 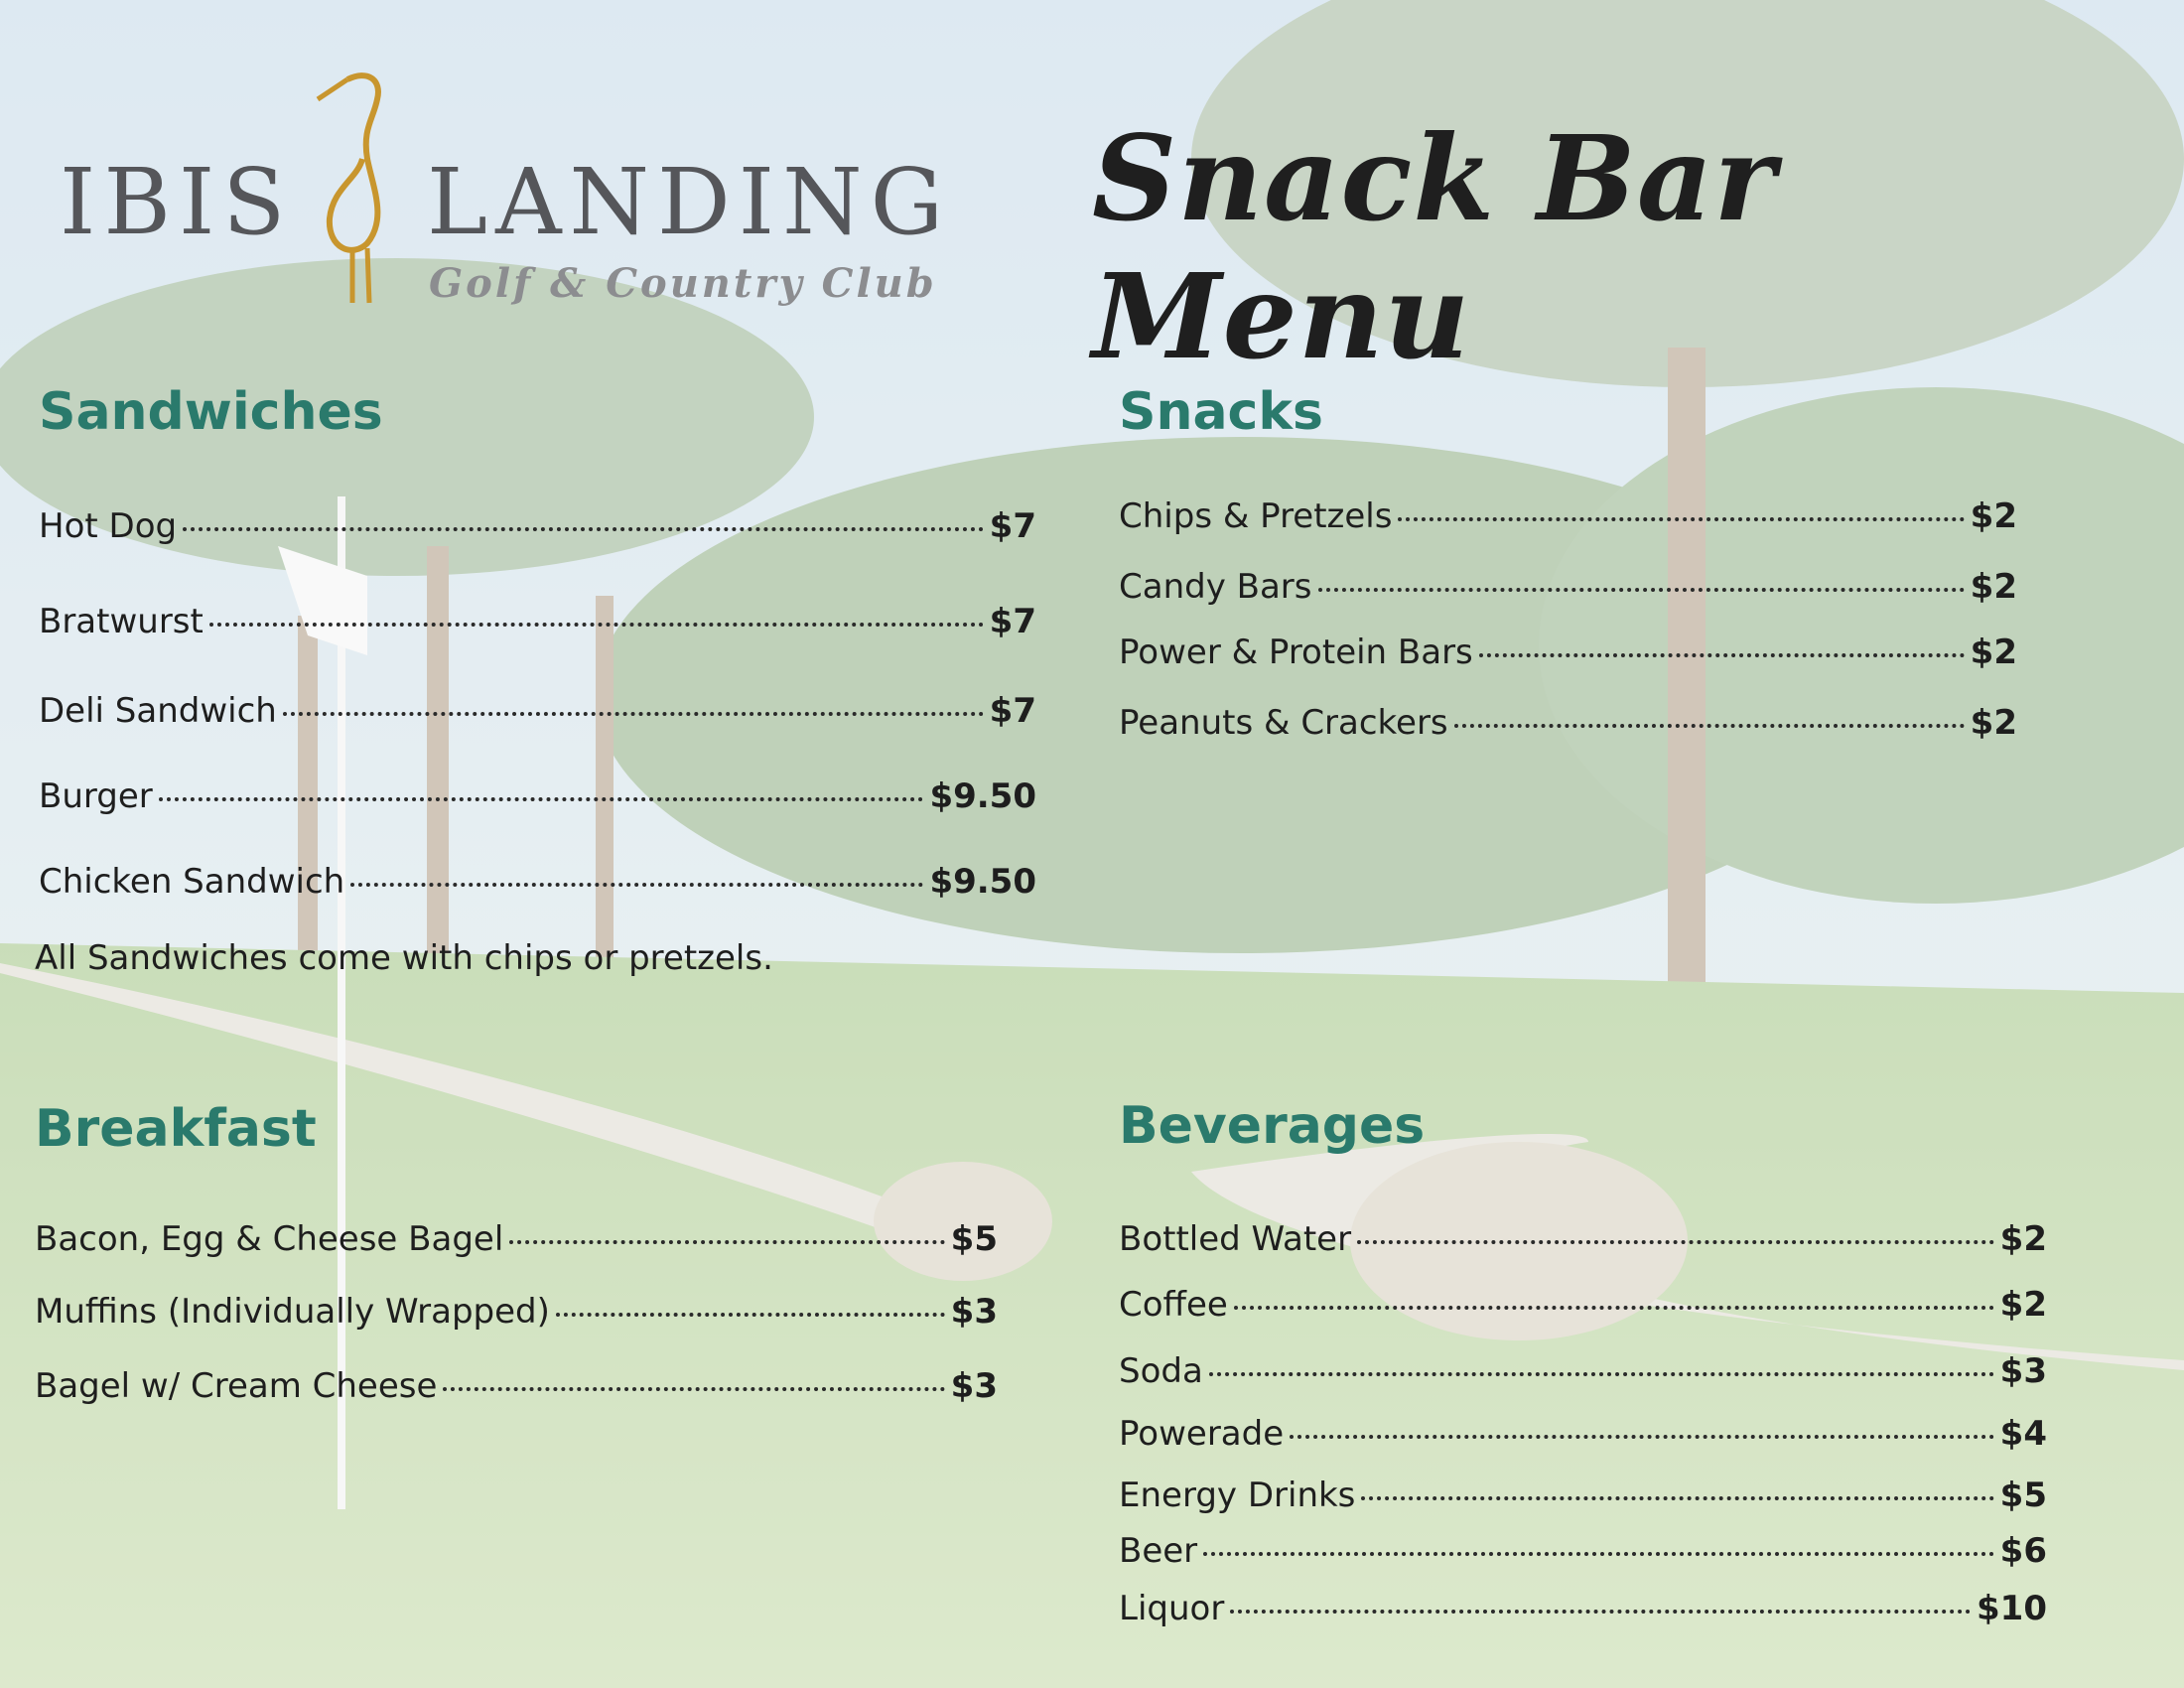 I want to click on logo-bird, so click(x=348, y=188).